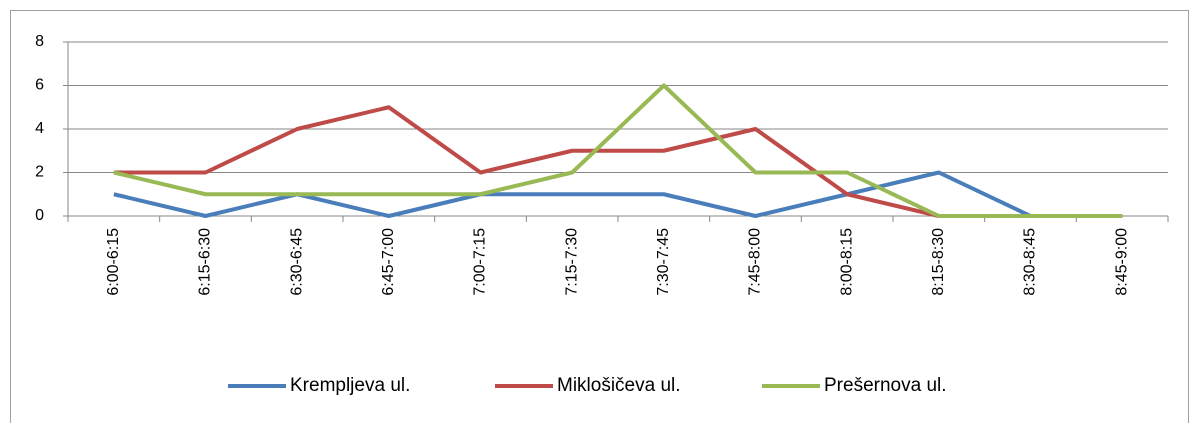 Image resolution: width=1189 pixels, height=423 pixels. I want to click on x-tick-label: 6:45-7:00, so click(388, 262).